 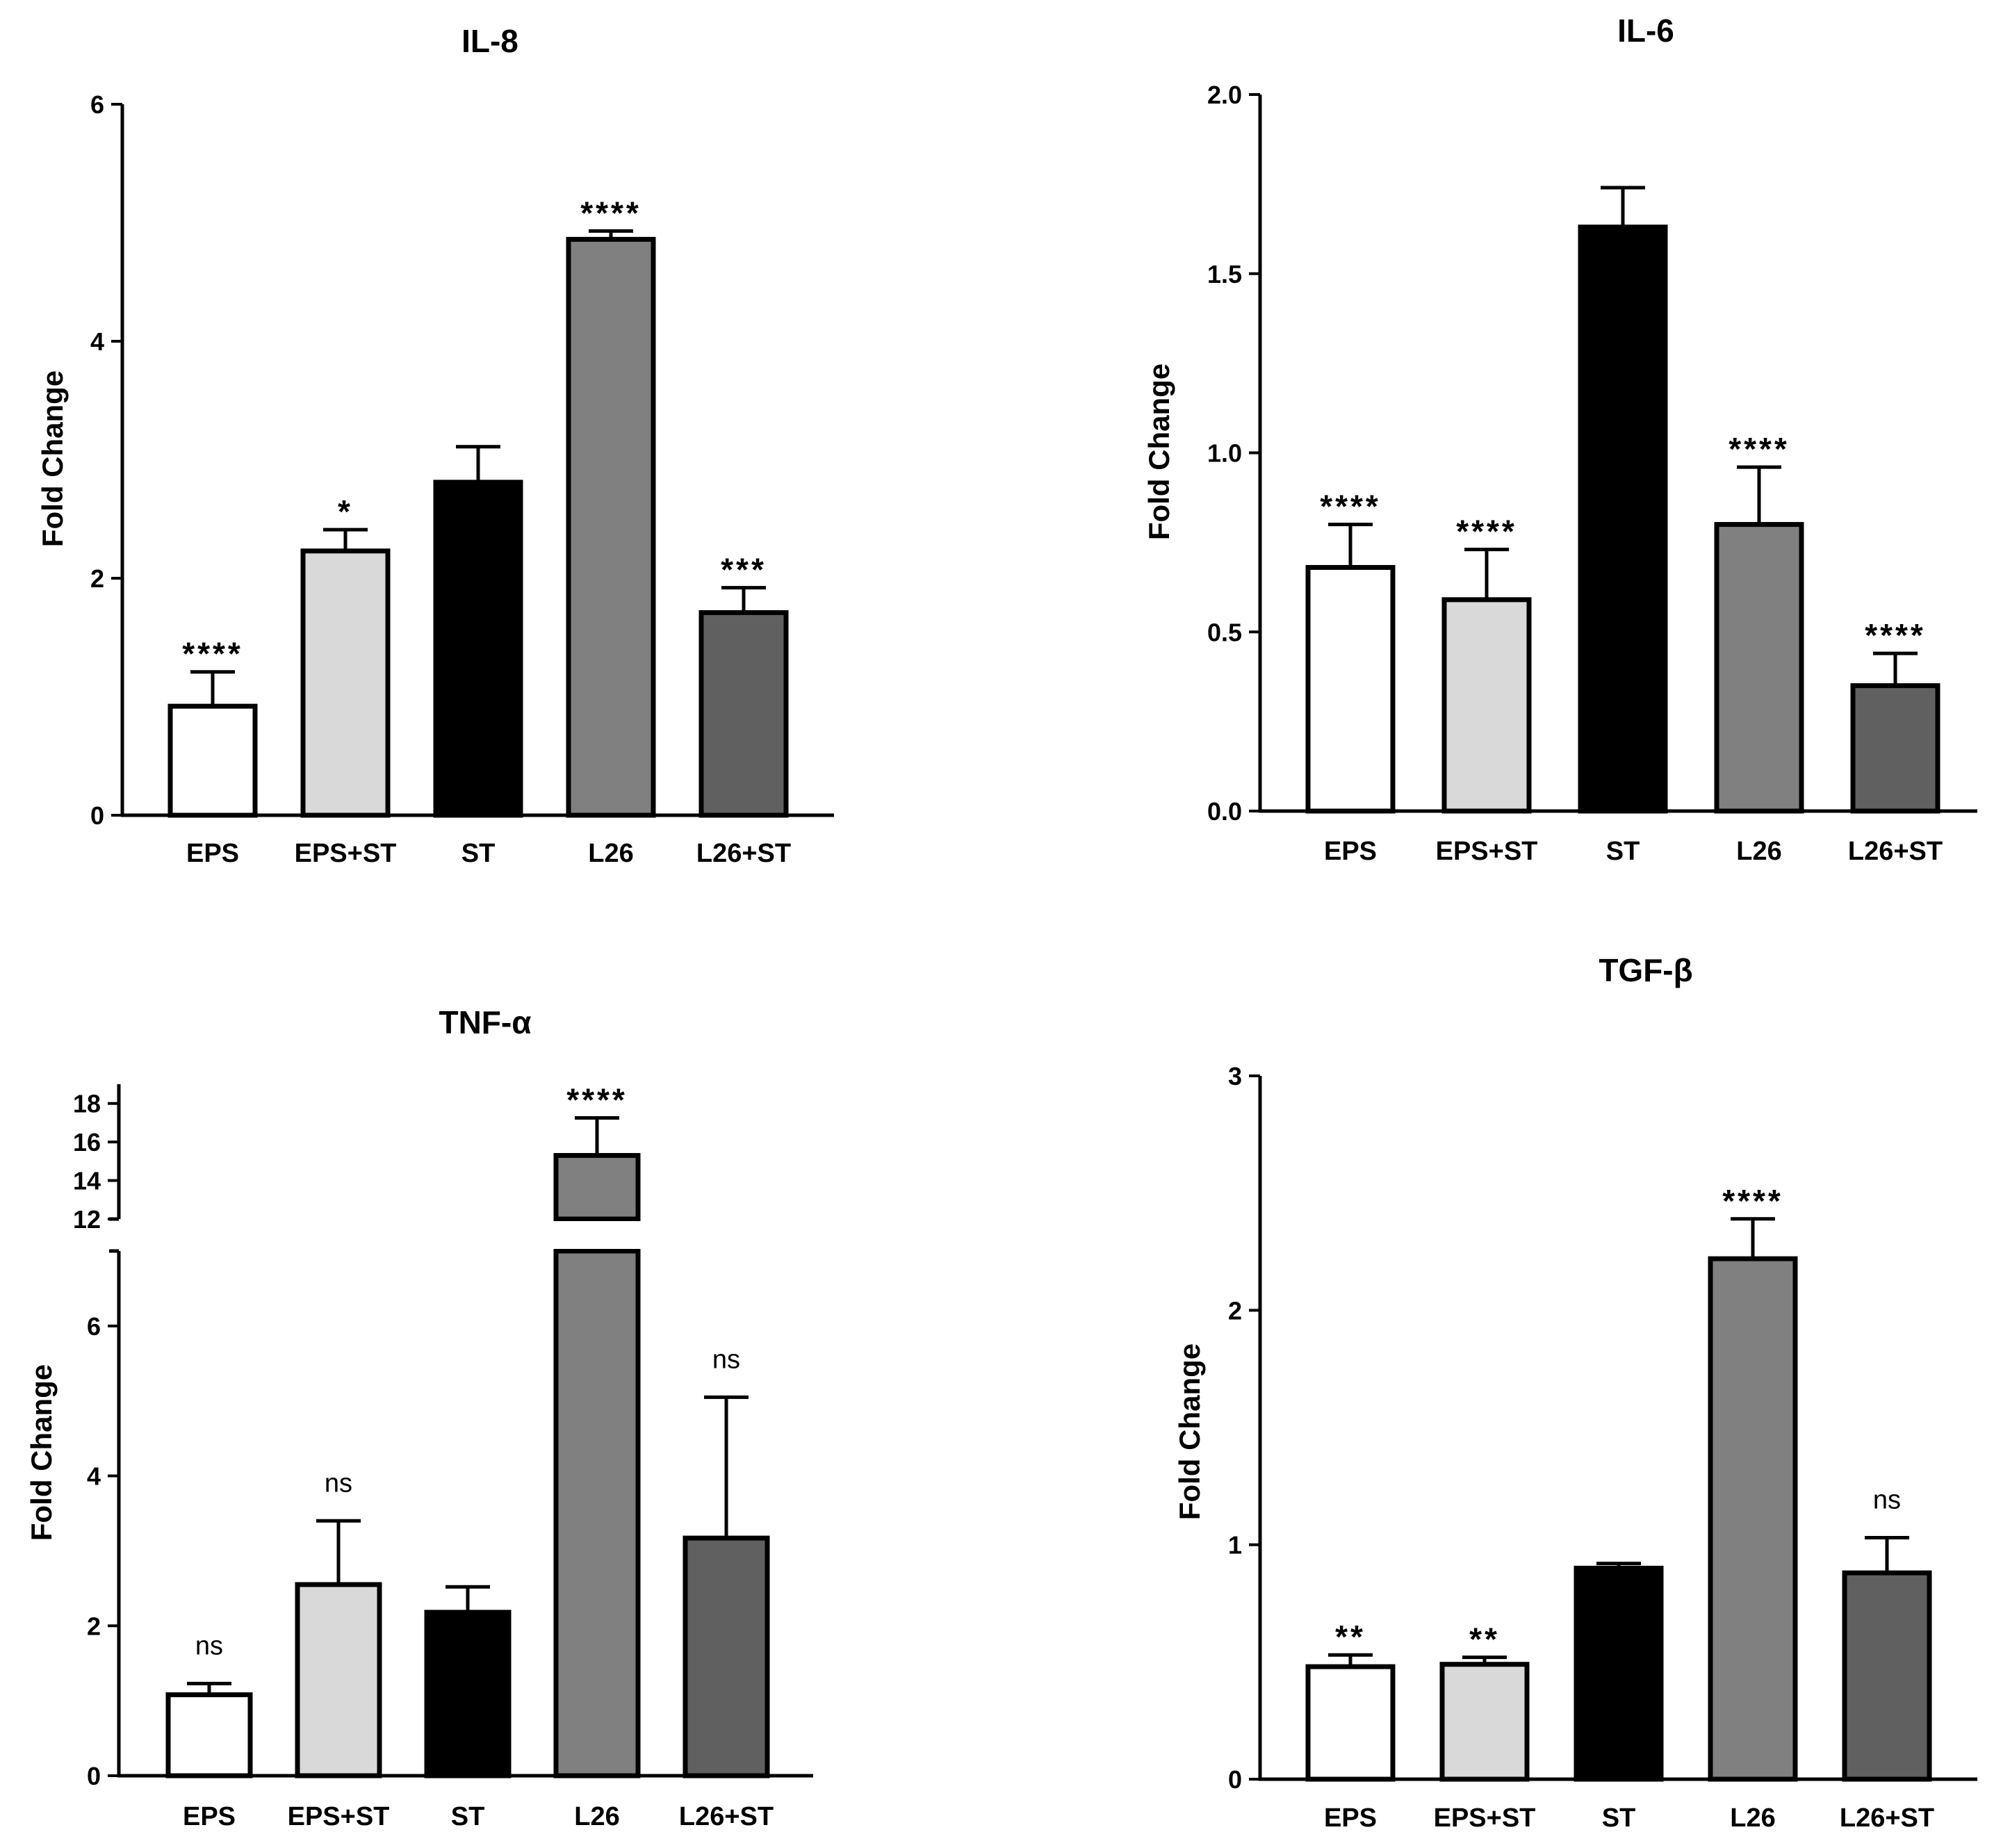 I want to click on y-tick-label: 12, so click(x=87, y=1219).